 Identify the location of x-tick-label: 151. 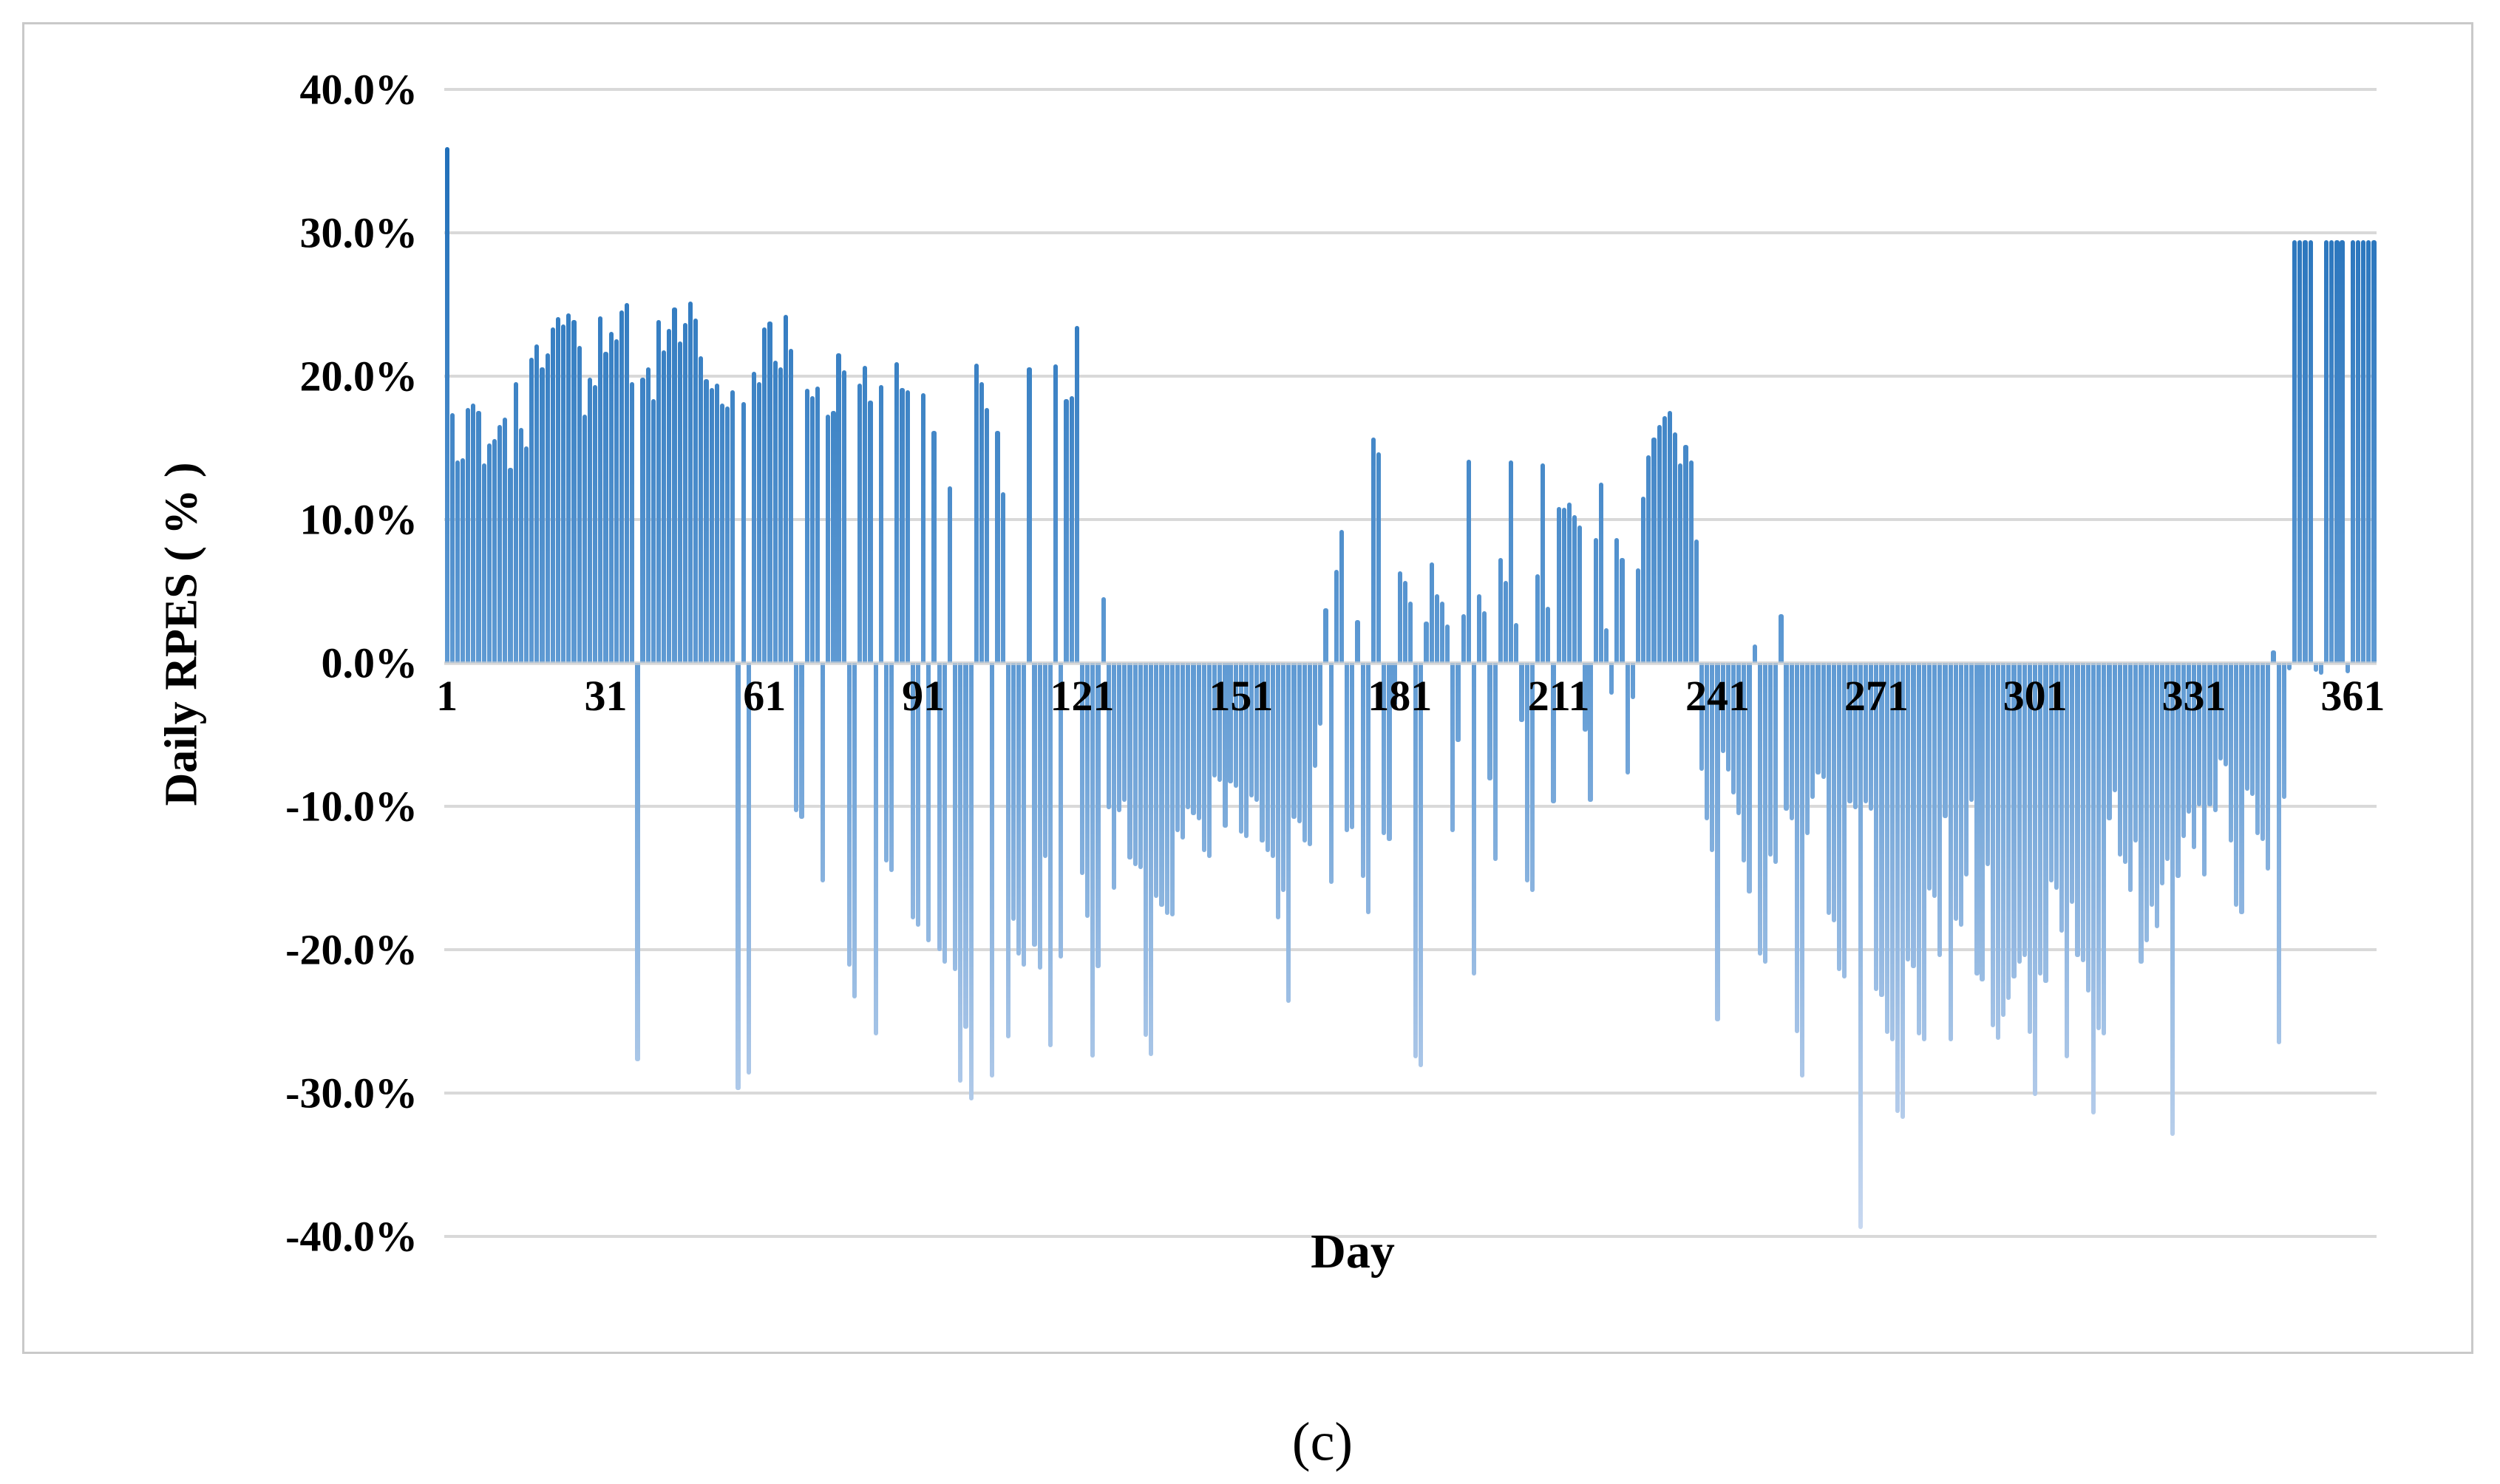
(1241, 696).